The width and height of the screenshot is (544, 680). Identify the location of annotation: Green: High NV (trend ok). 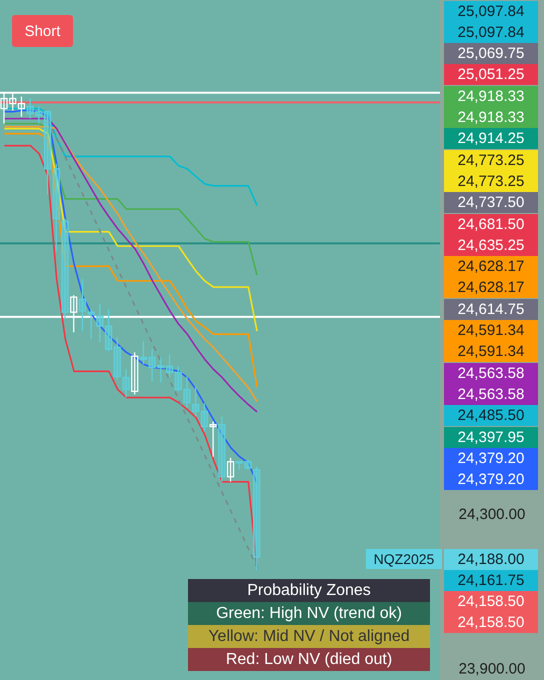
(309, 613).